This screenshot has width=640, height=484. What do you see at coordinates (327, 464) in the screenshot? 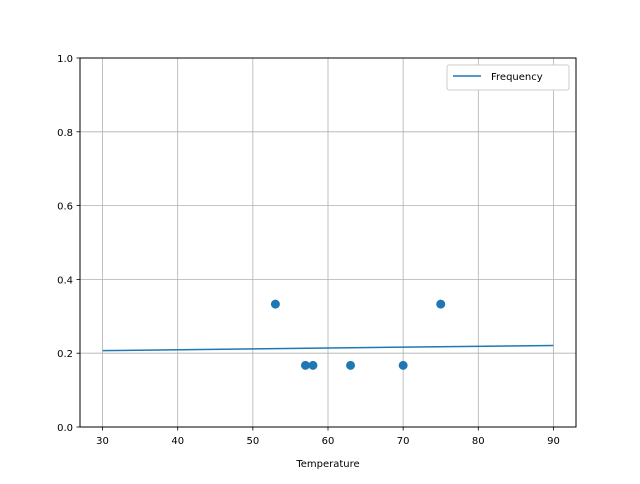
I see `x-axis-label: Temperature` at bounding box center [327, 464].